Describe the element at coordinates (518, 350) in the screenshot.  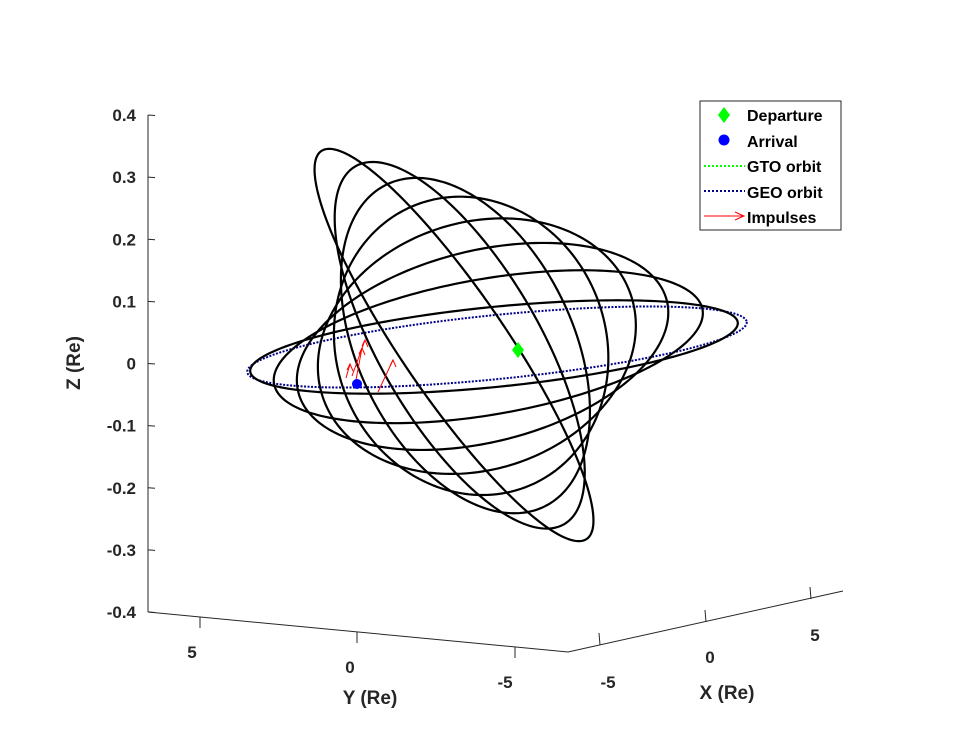
I see `departure-marker` at that location.